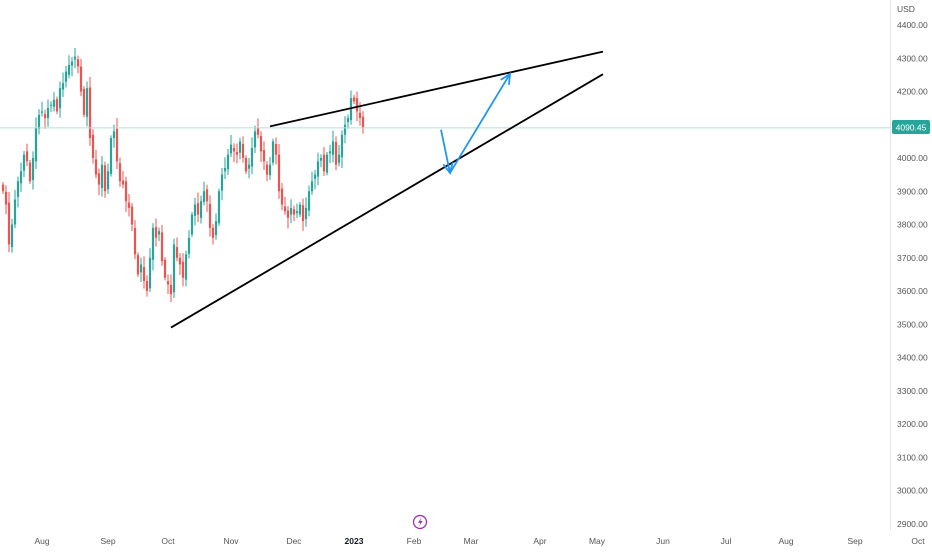  Describe the element at coordinates (785, 541) in the screenshot. I see `time-tick-label: Aug` at that location.